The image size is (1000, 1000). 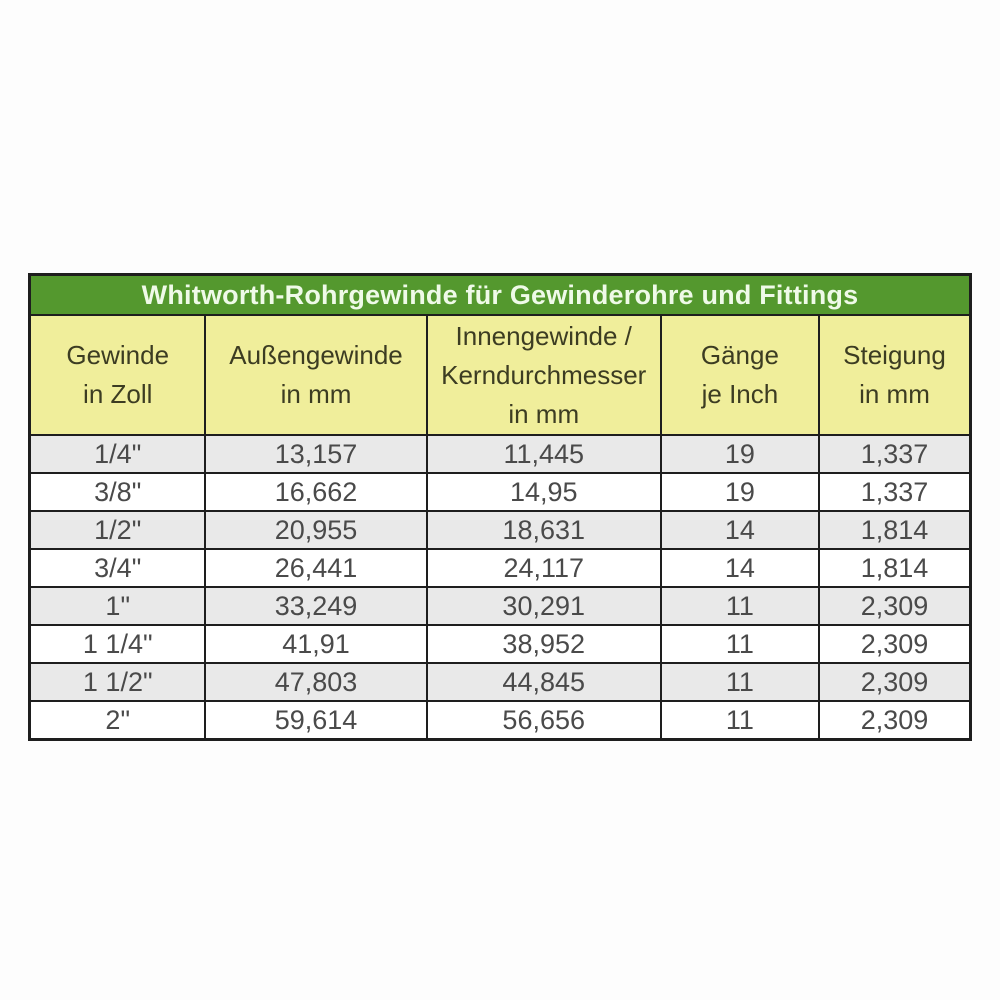 What do you see at coordinates (739, 375) in the screenshot?
I see `column-header-gaenge-je-inch: Gänge je Inch` at bounding box center [739, 375].